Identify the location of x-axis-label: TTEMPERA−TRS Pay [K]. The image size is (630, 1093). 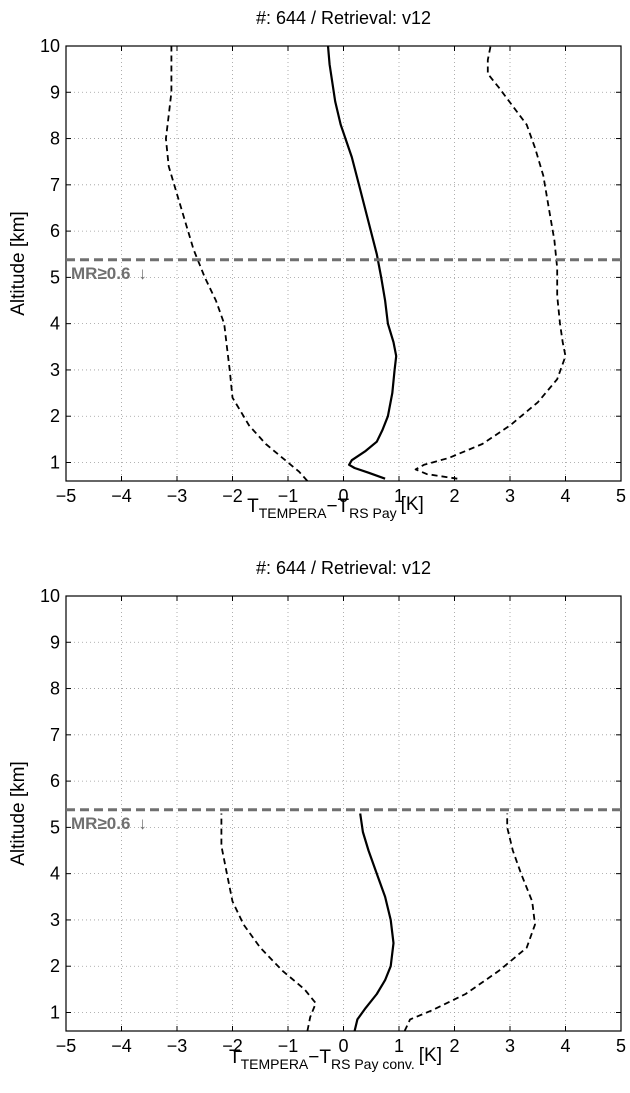
(335, 507).